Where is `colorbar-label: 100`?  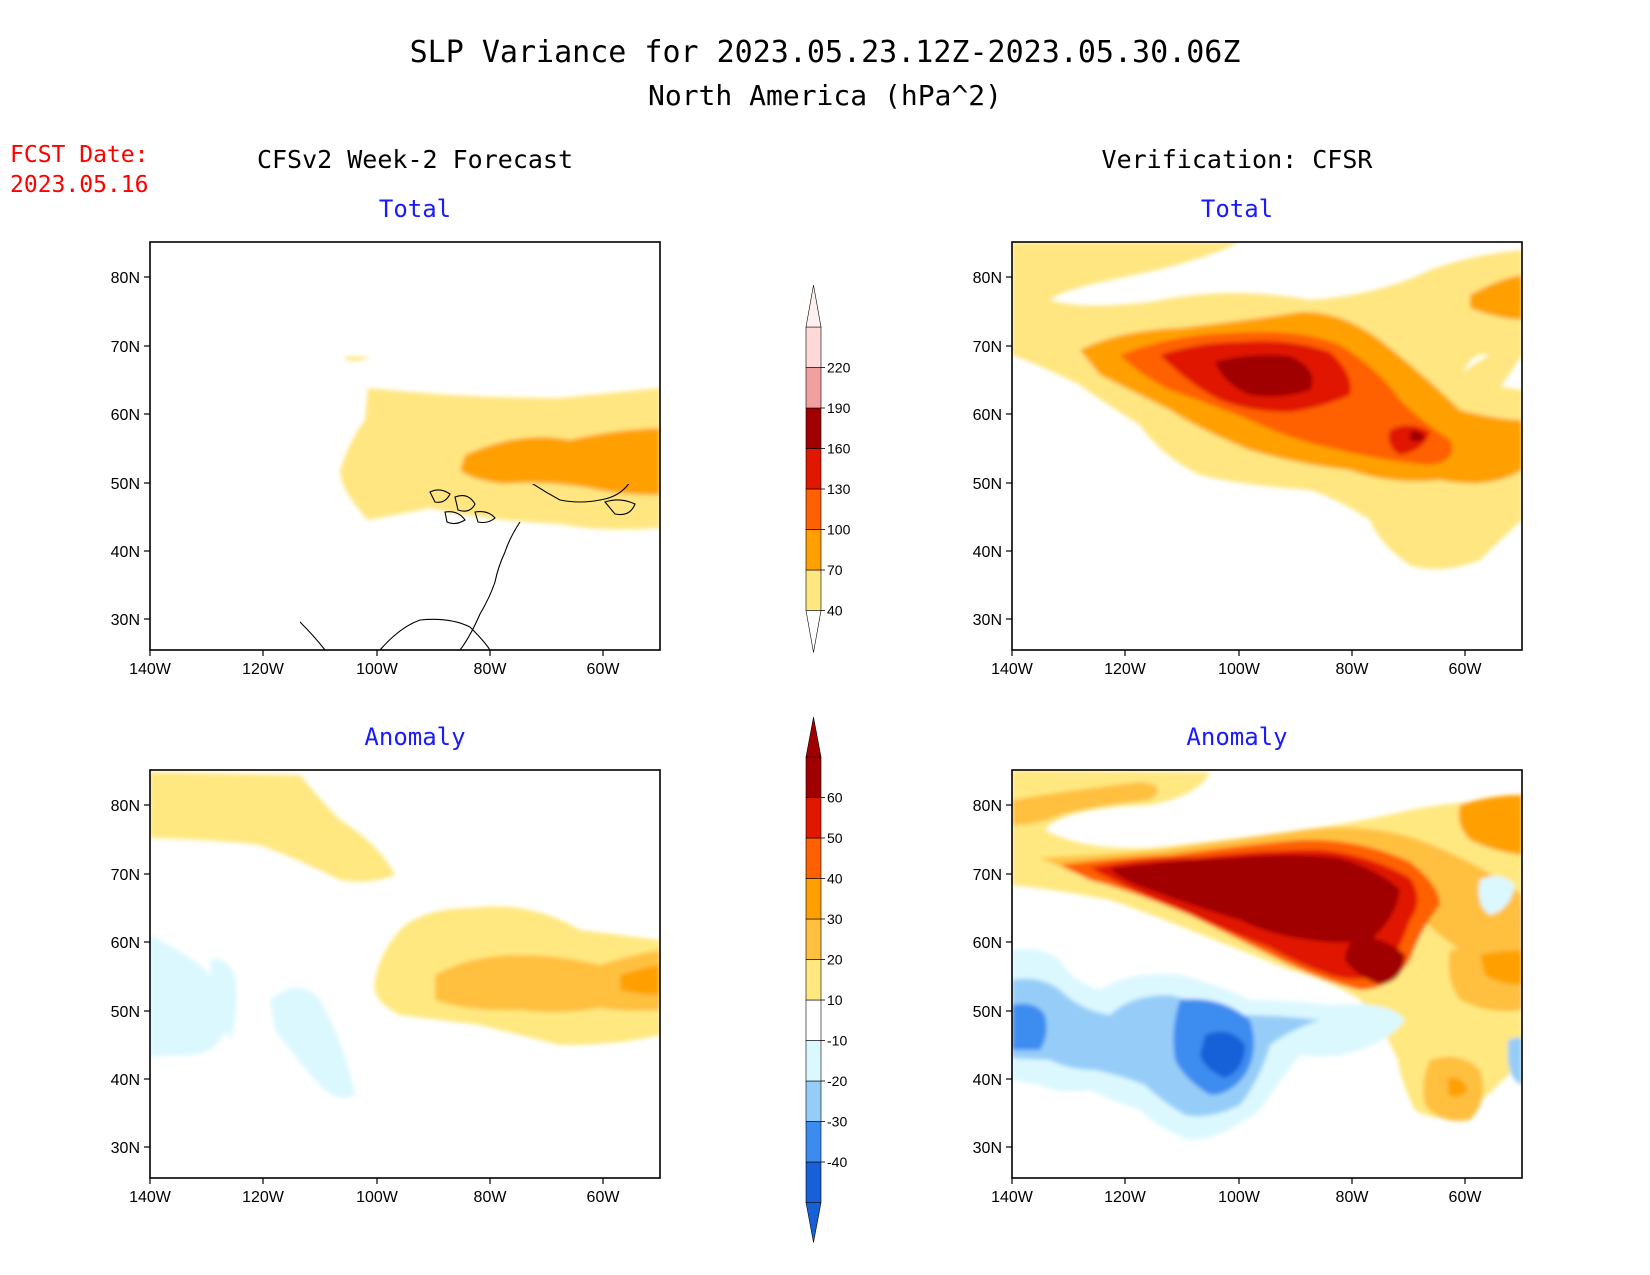
colorbar-label: 100 is located at coordinates (839, 530).